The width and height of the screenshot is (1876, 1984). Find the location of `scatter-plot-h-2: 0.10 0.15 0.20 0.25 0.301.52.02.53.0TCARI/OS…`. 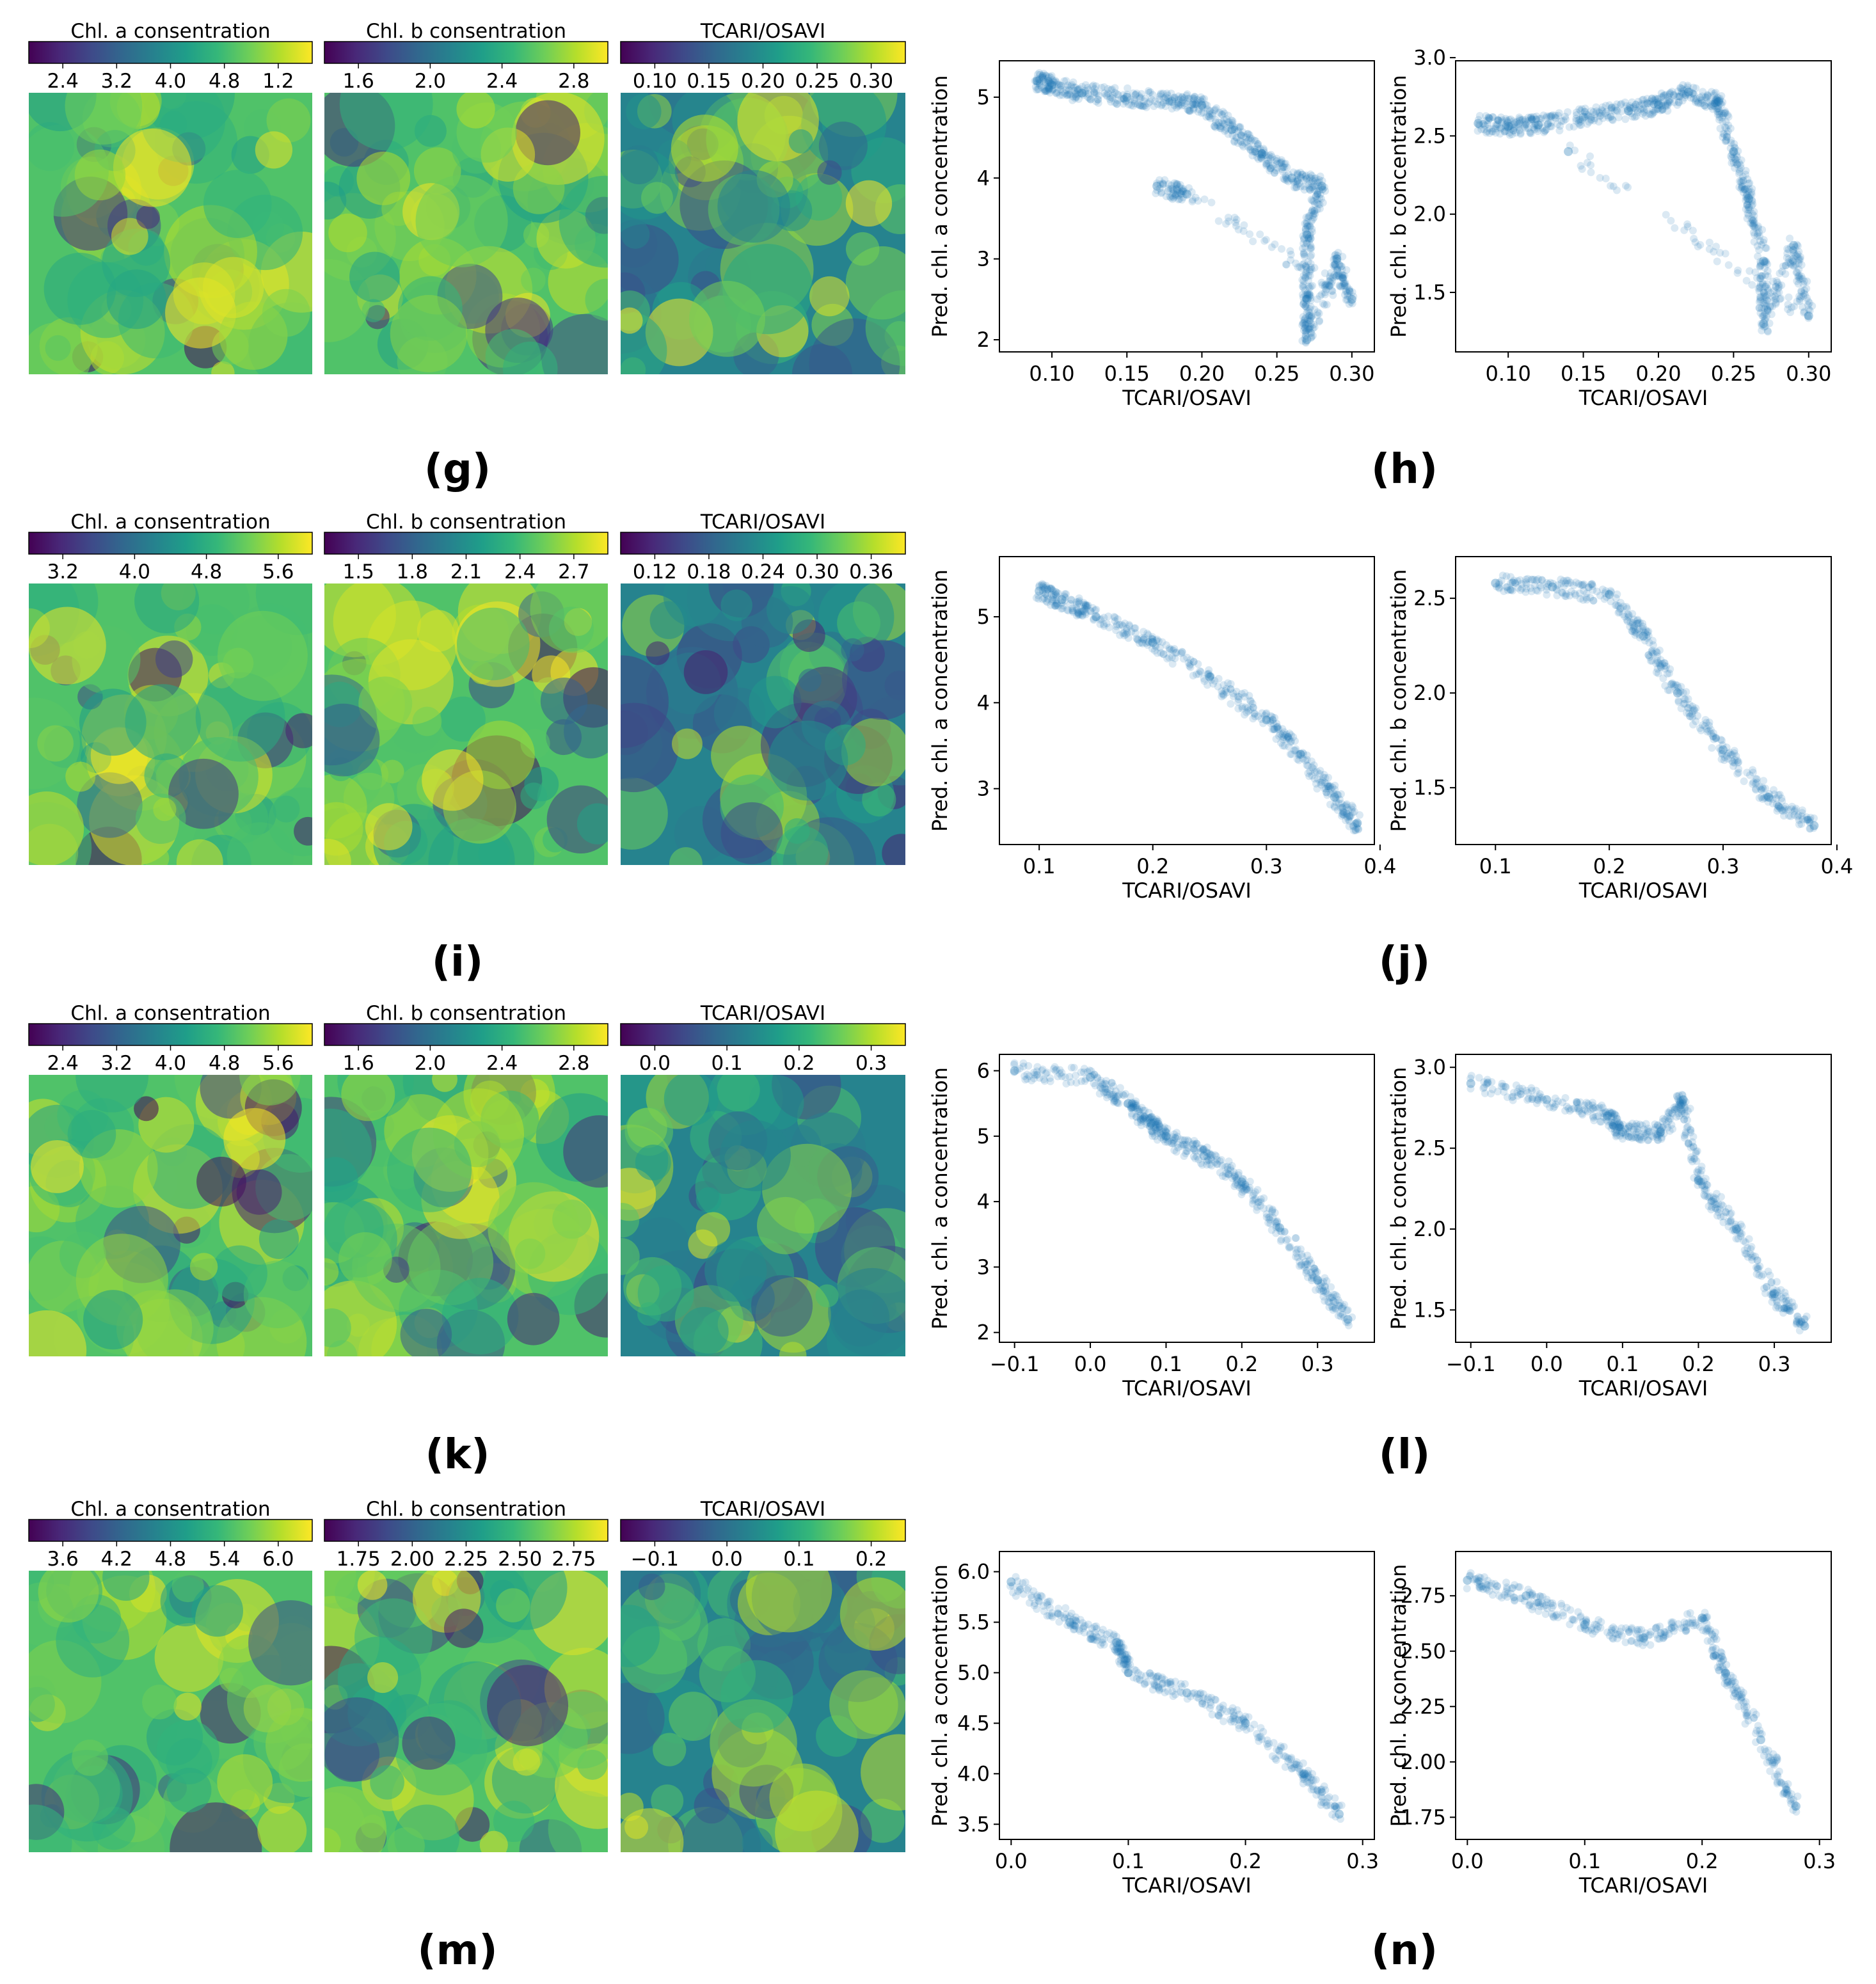

scatter-plot-h-2: 0.10 0.15 0.20 0.25 0.301.52.02.53.0TCARI/OS… is located at coordinates (1609, 228).